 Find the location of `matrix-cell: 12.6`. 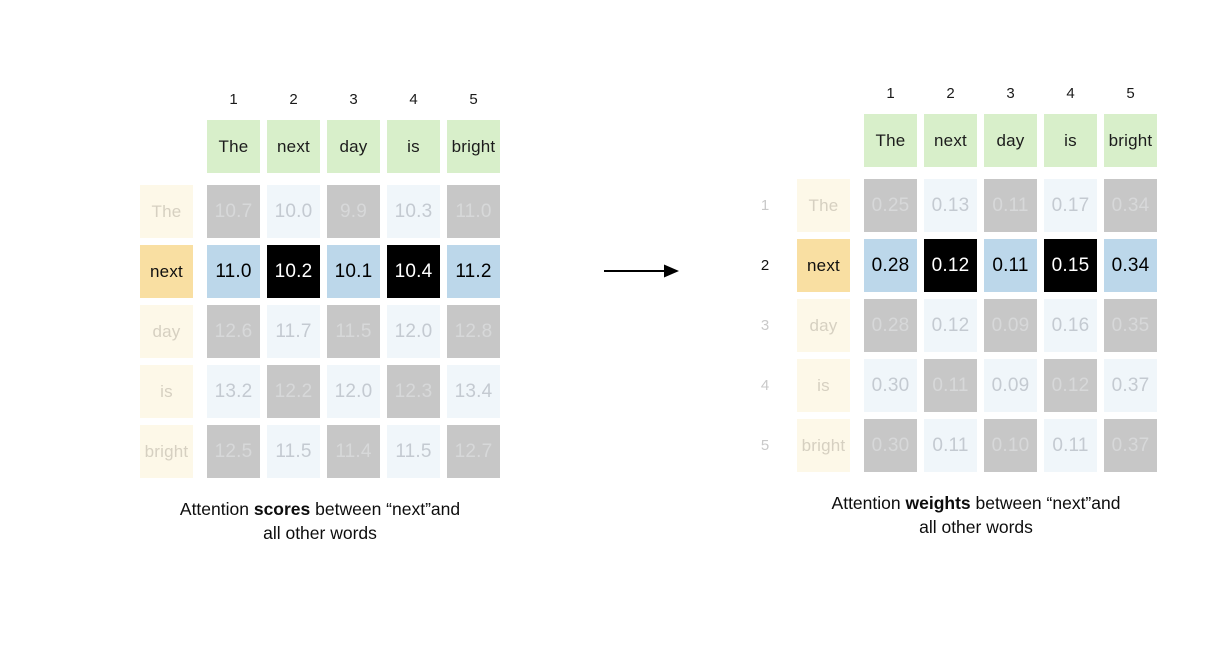

matrix-cell: 12.6 is located at coordinates (233, 331).